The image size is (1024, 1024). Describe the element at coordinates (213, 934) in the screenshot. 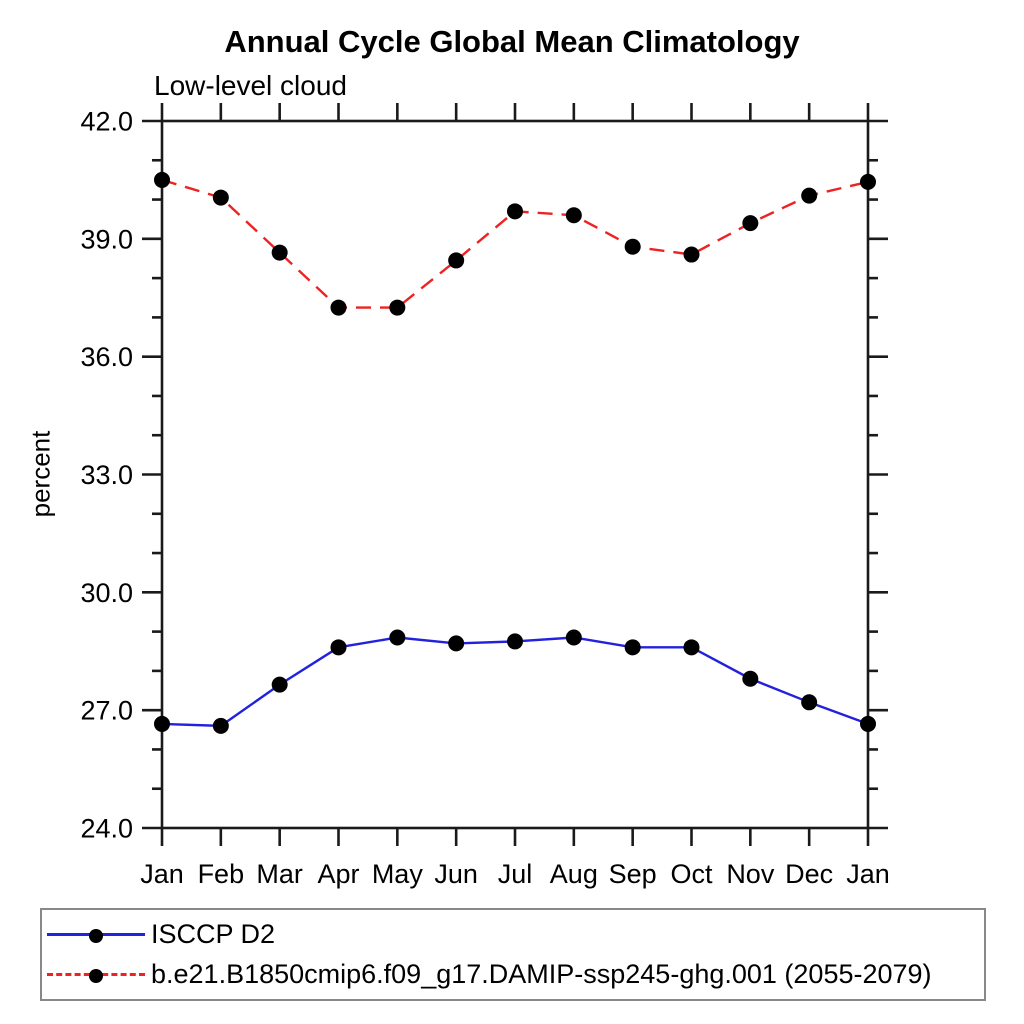

I see `legend-label-isccp: ISCCP D2` at that location.